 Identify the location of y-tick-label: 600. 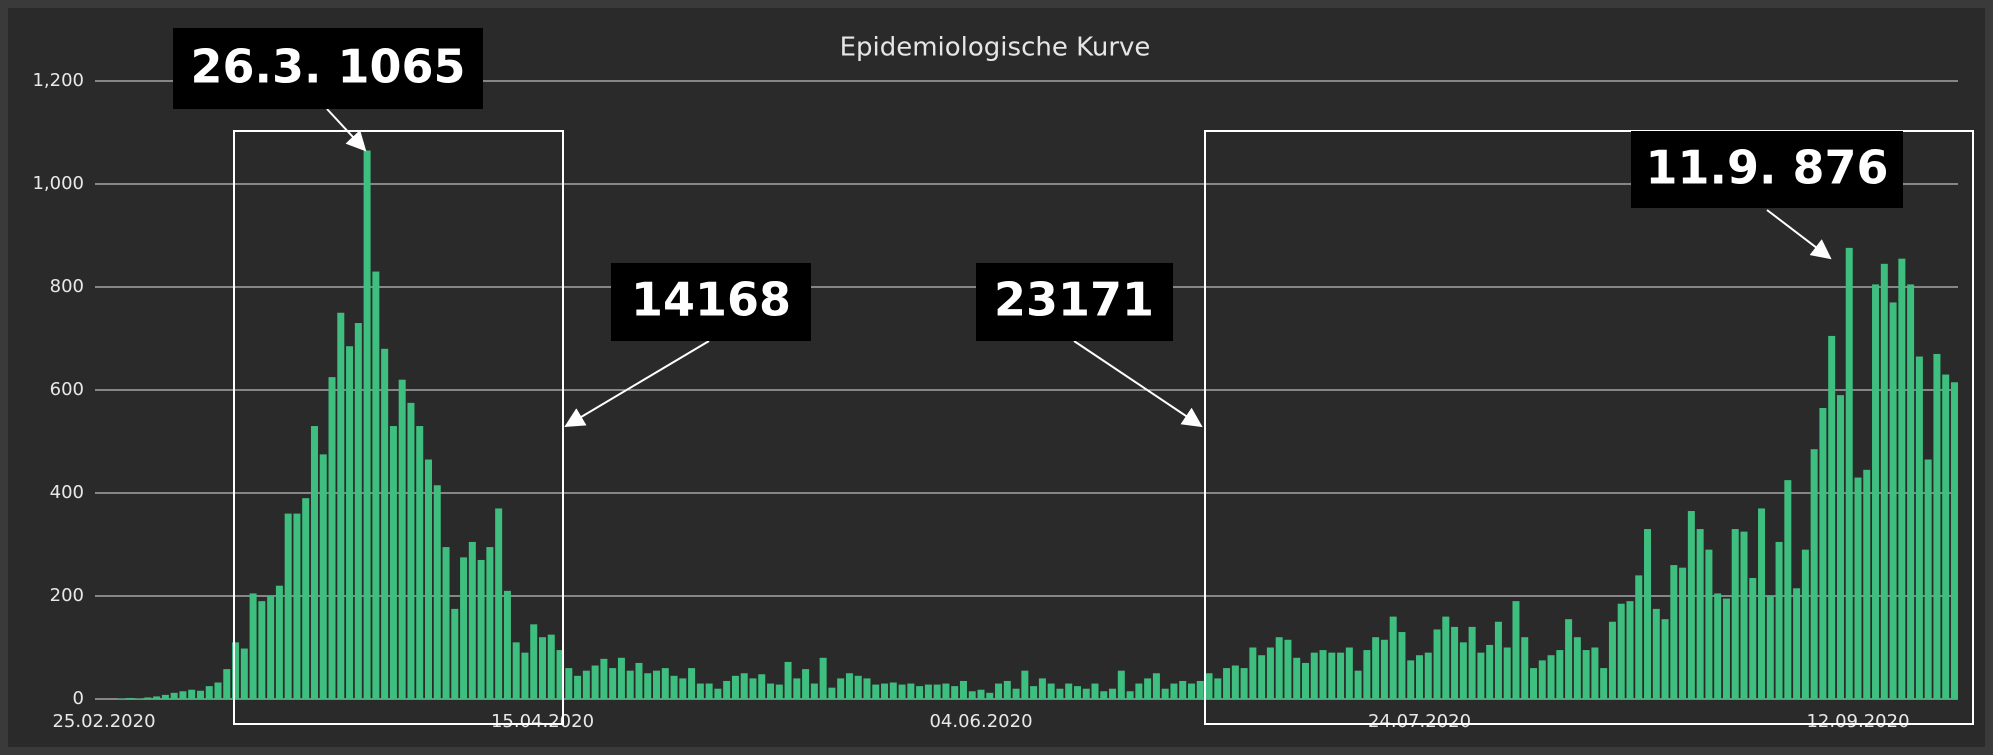
(67, 389).